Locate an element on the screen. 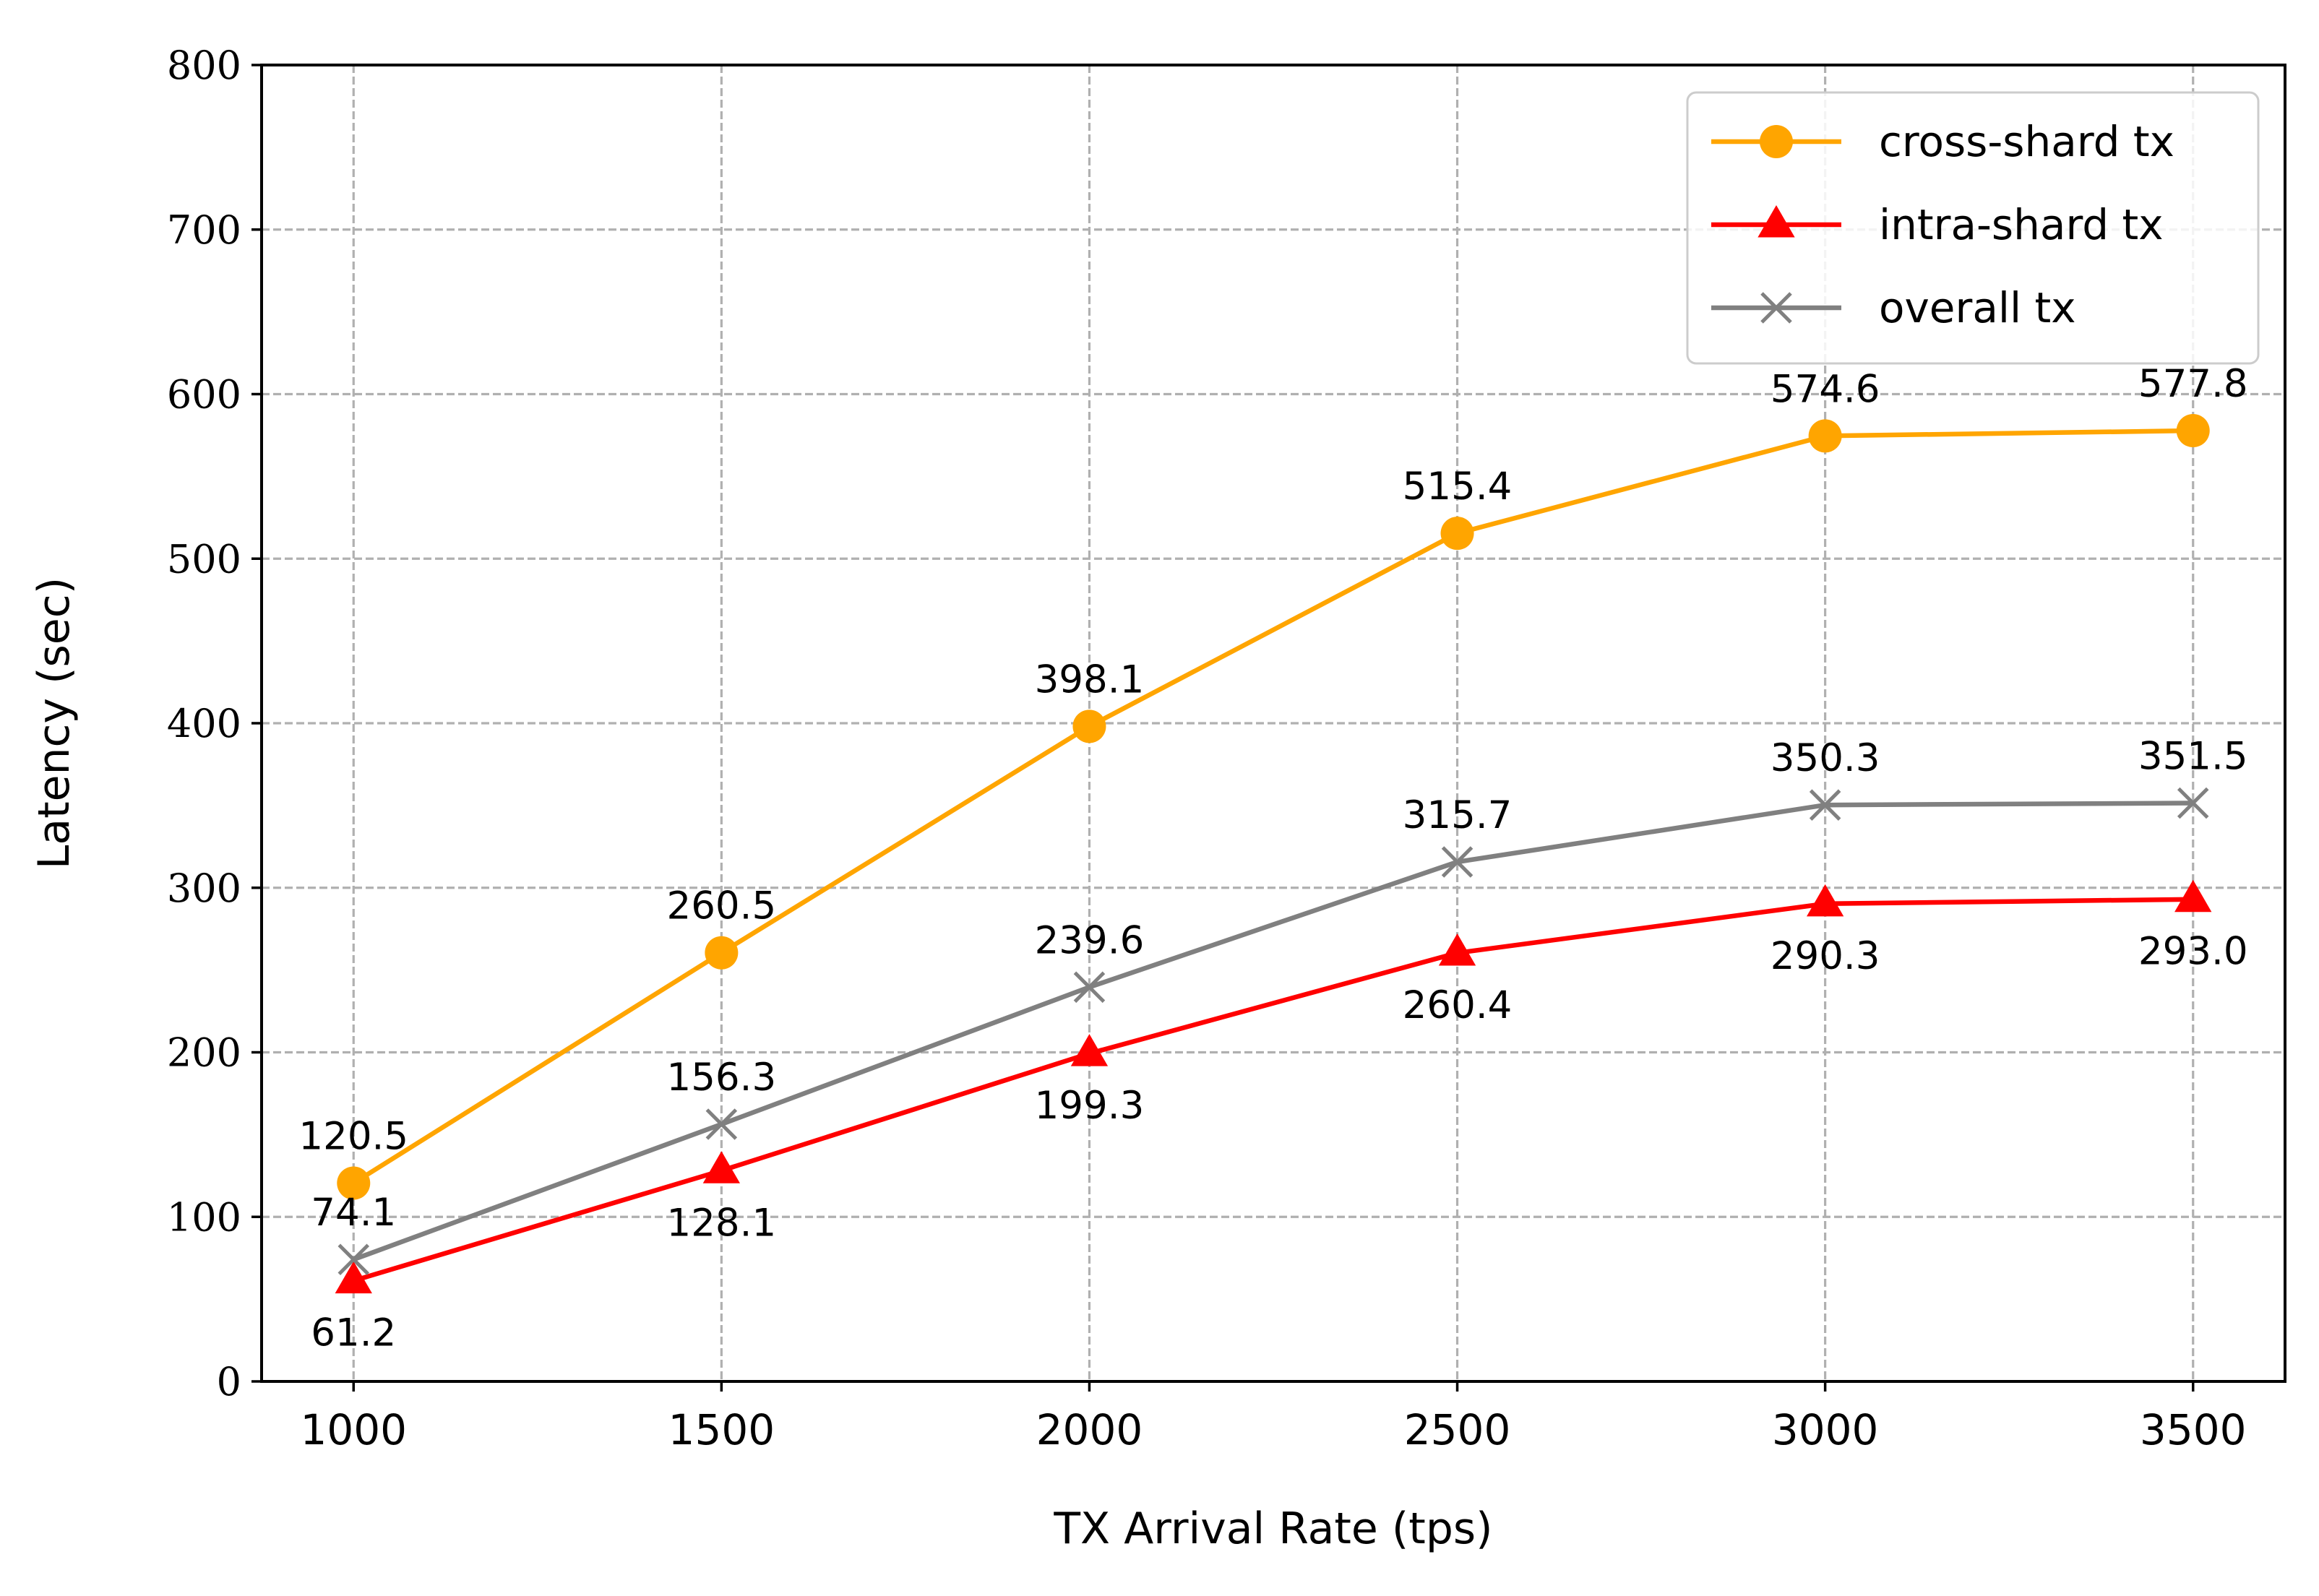 This screenshot has width=2319, height=1596. data-label: 239.6 is located at coordinates (1090, 940).